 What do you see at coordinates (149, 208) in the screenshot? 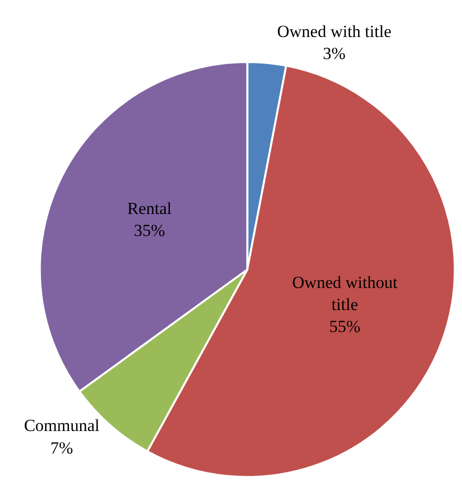
I see `slice-label: Rental` at bounding box center [149, 208].